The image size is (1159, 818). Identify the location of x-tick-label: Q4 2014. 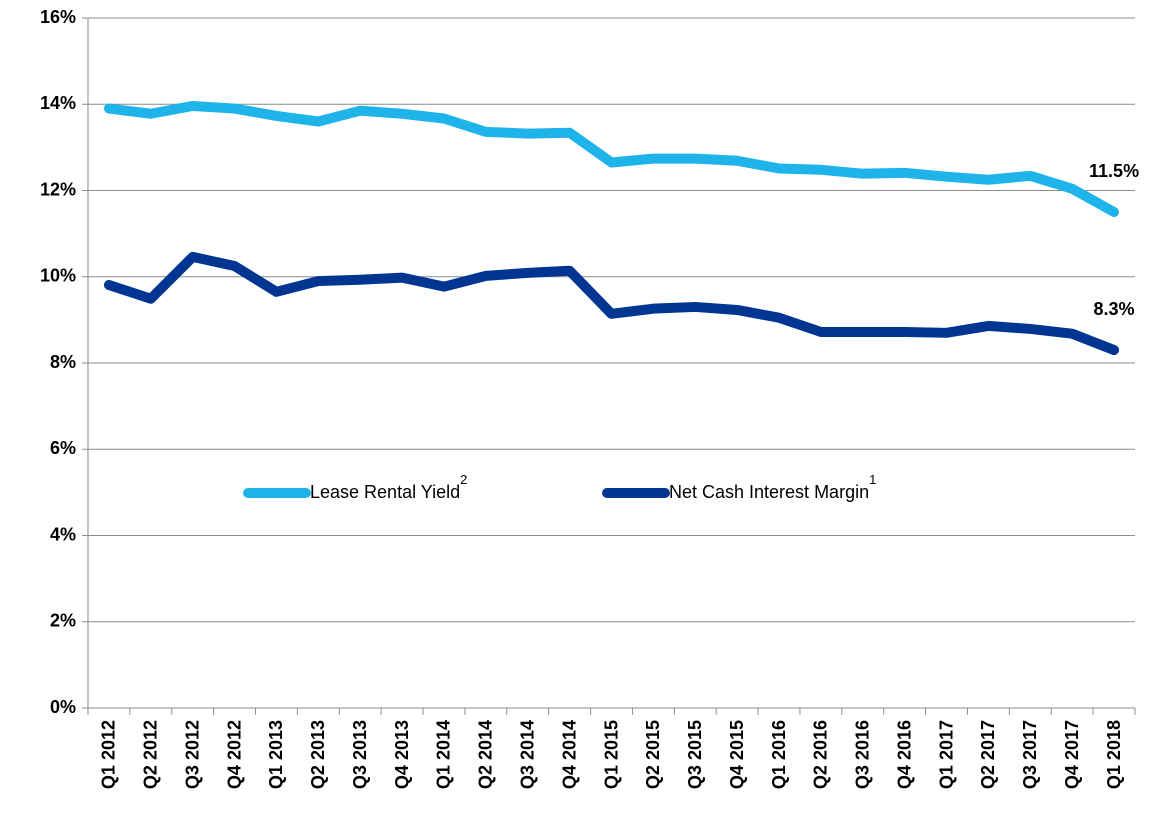
(569, 754).